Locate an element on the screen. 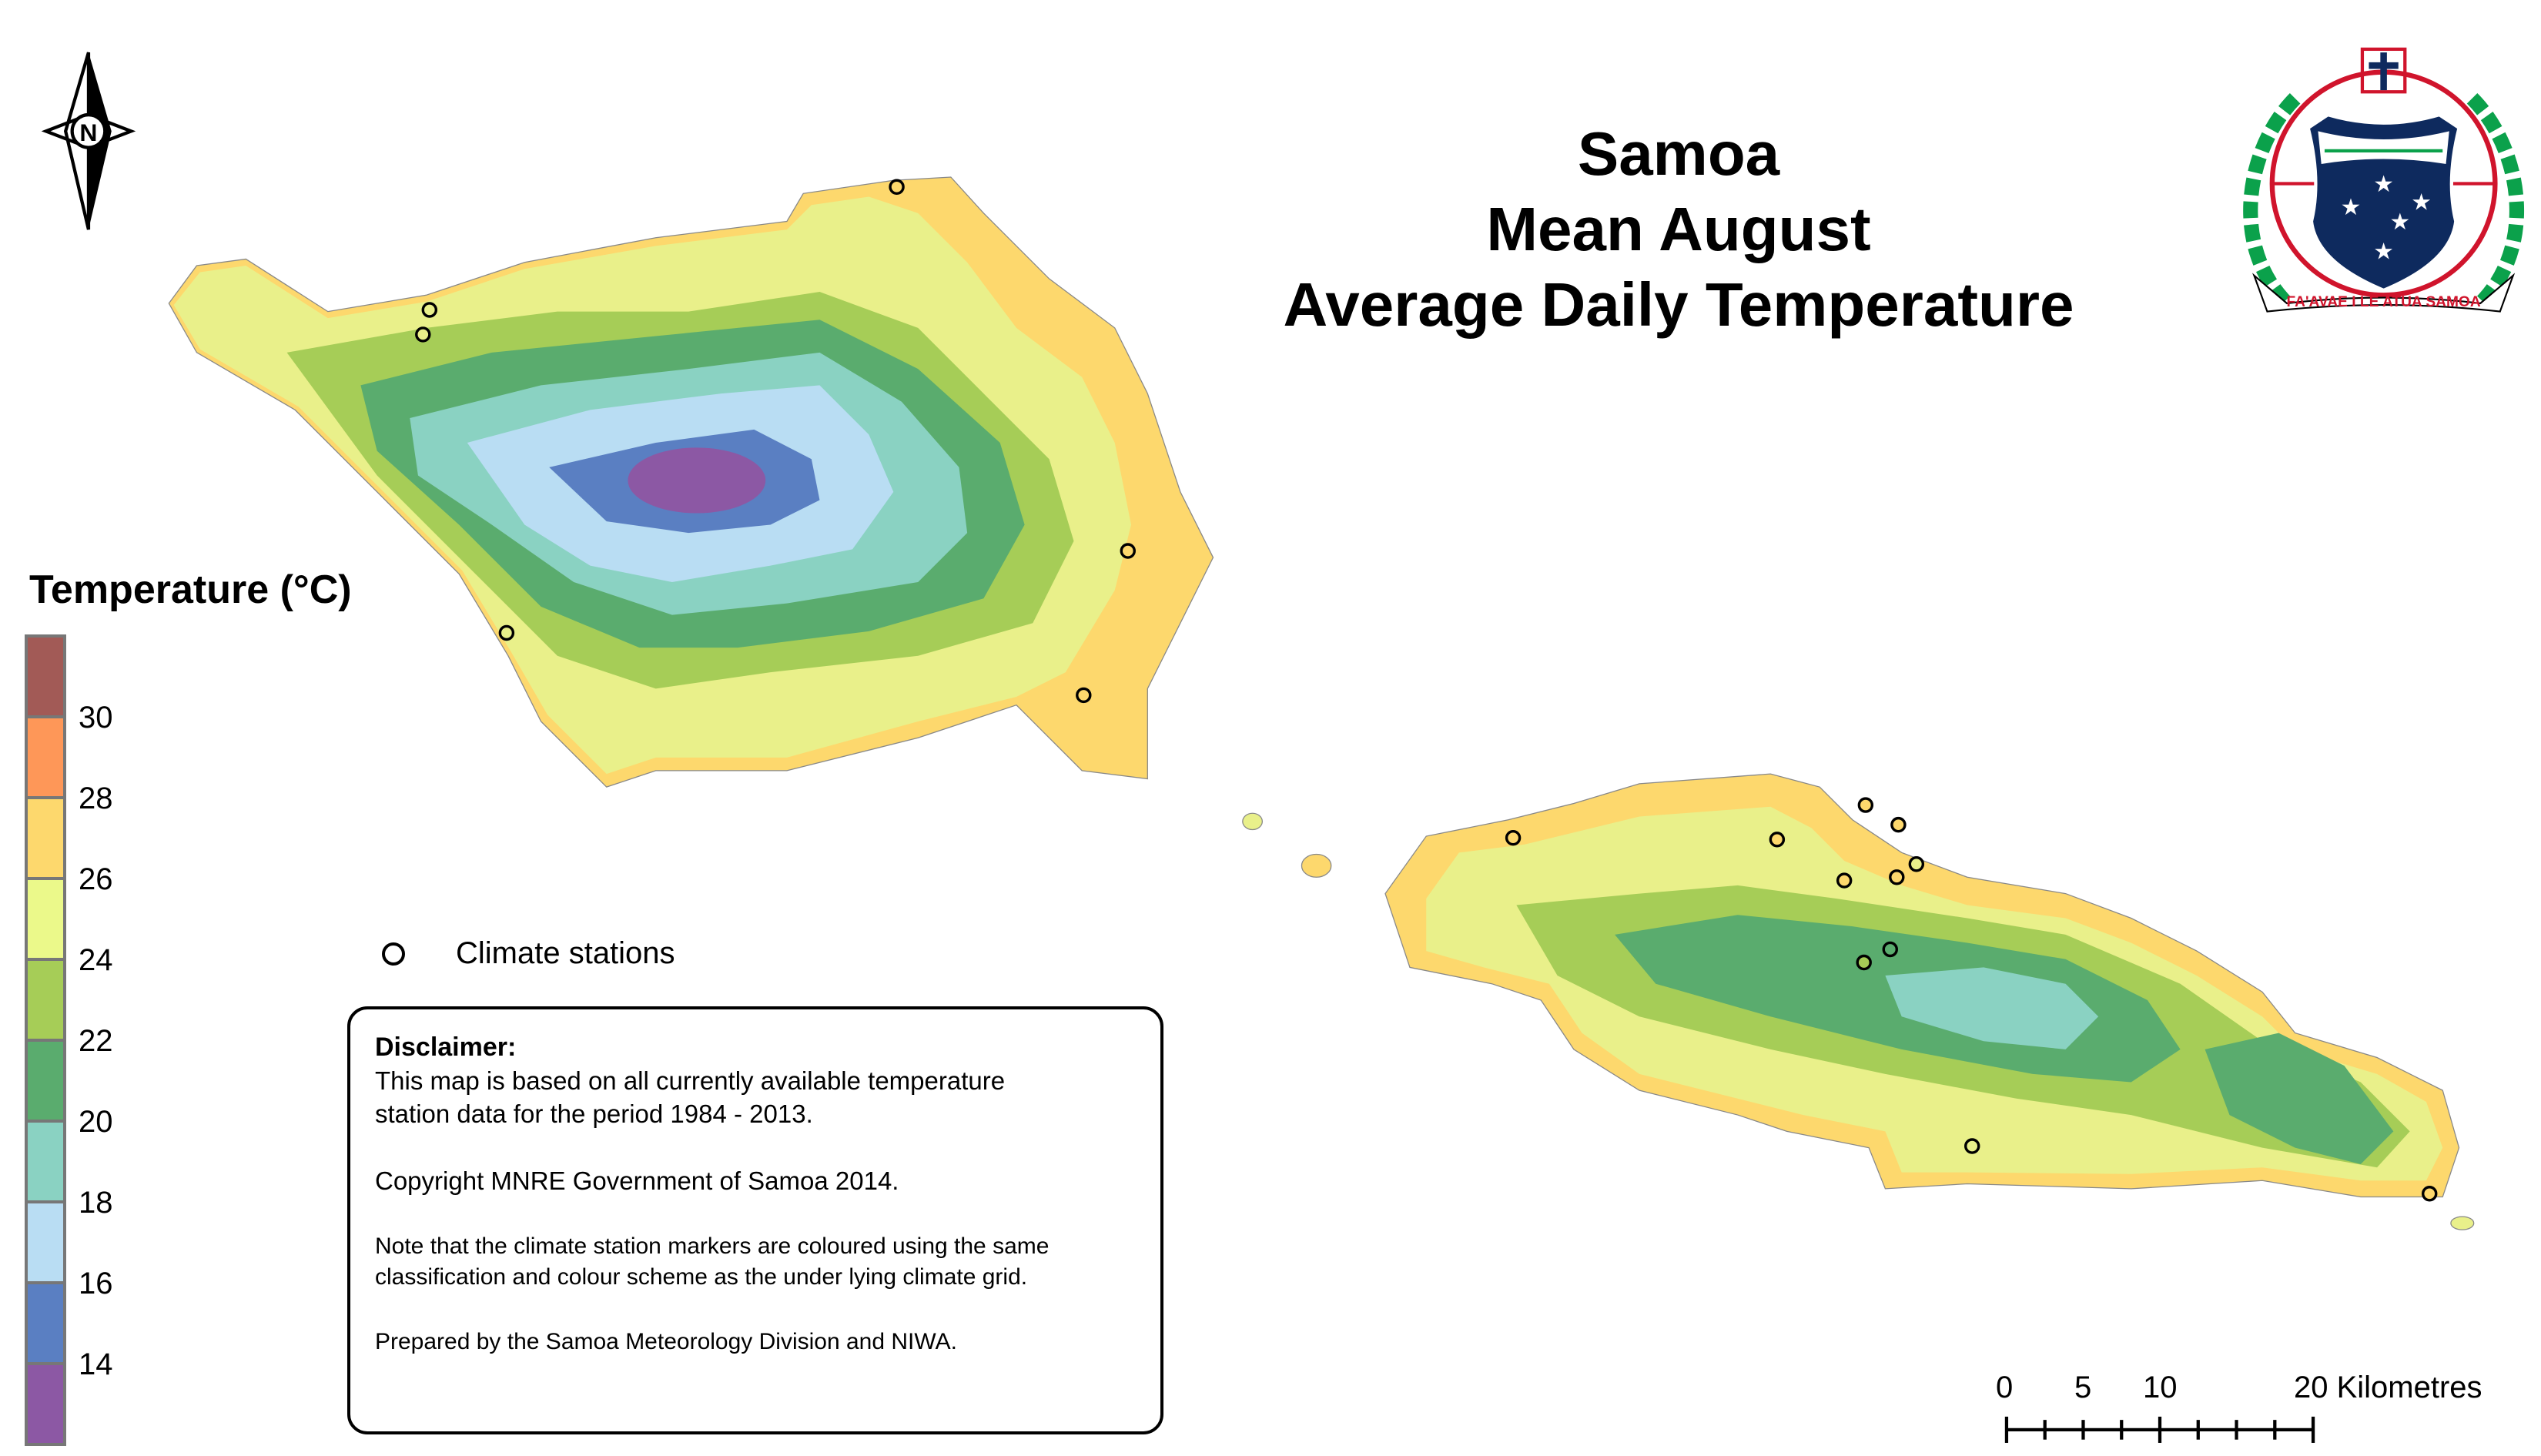 The image size is (2541, 1456). emblem-cross-frame is located at coordinates (2383, 71).